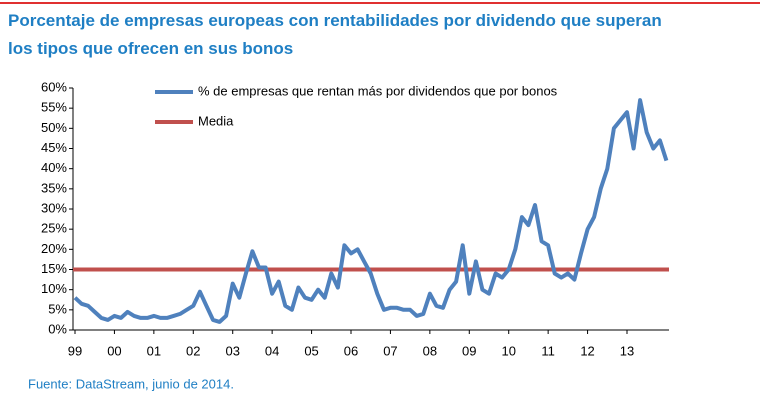 The image size is (774, 408). What do you see at coordinates (469, 350) in the screenshot?
I see `x-tick-label: 09` at bounding box center [469, 350].